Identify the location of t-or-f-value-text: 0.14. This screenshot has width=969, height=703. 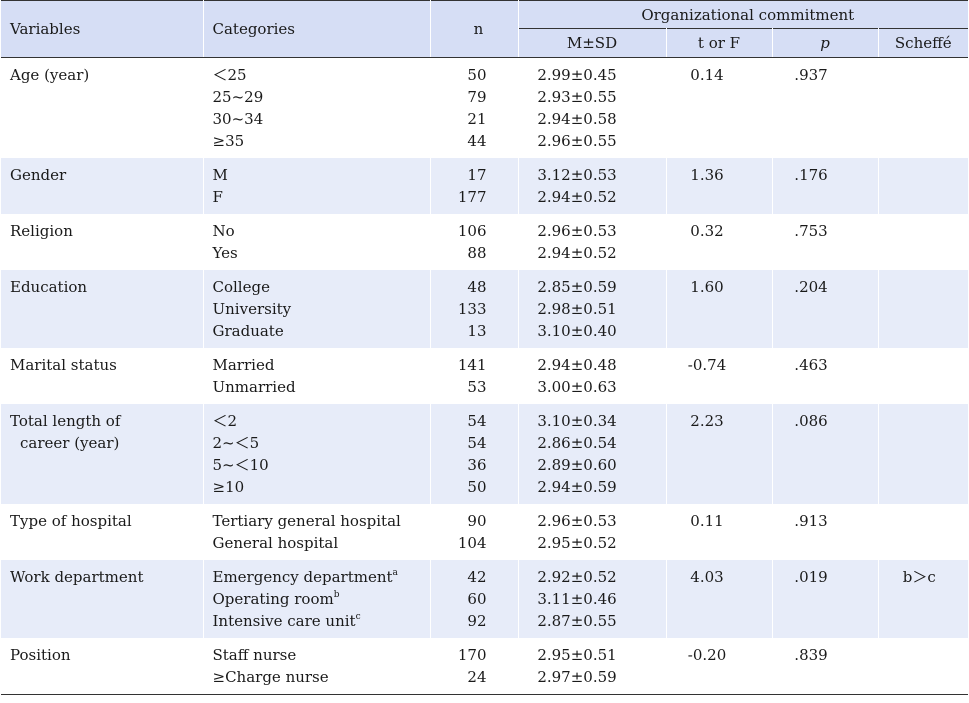
(707, 75).